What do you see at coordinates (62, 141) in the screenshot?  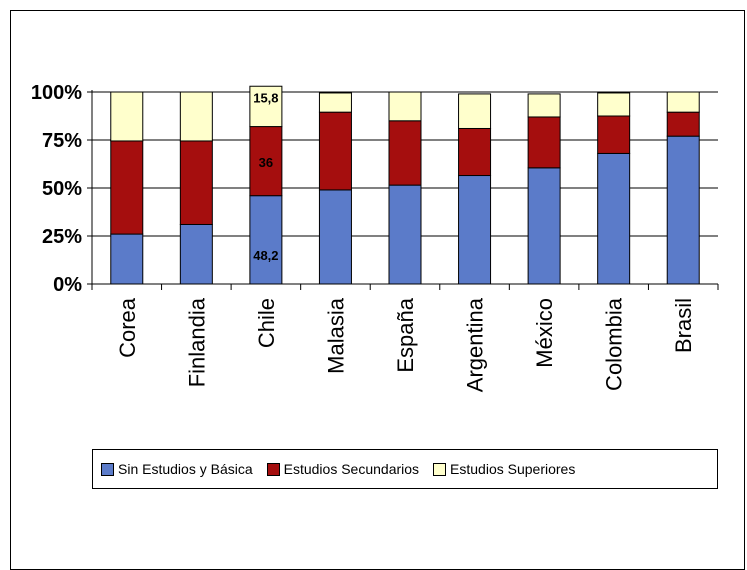 I see `y-tick-label-3: 75%` at bounding box center [62, 141].